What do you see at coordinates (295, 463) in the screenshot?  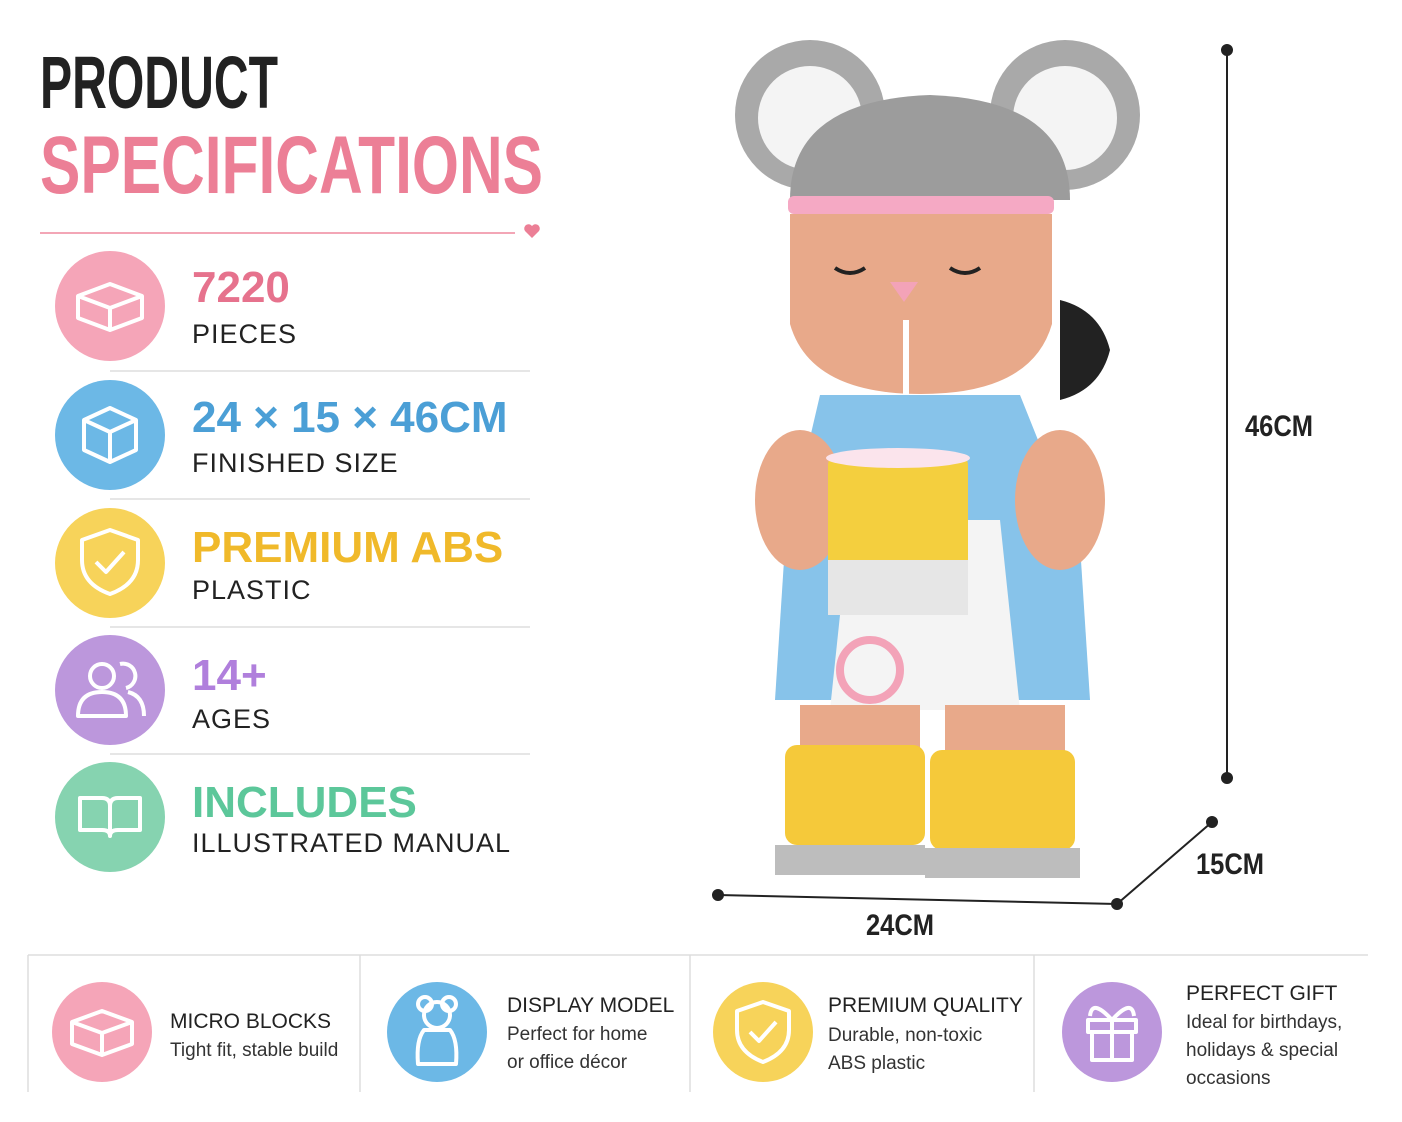 I see `spec-label: FINISHED SIZE` at bounding box center [295, 463].